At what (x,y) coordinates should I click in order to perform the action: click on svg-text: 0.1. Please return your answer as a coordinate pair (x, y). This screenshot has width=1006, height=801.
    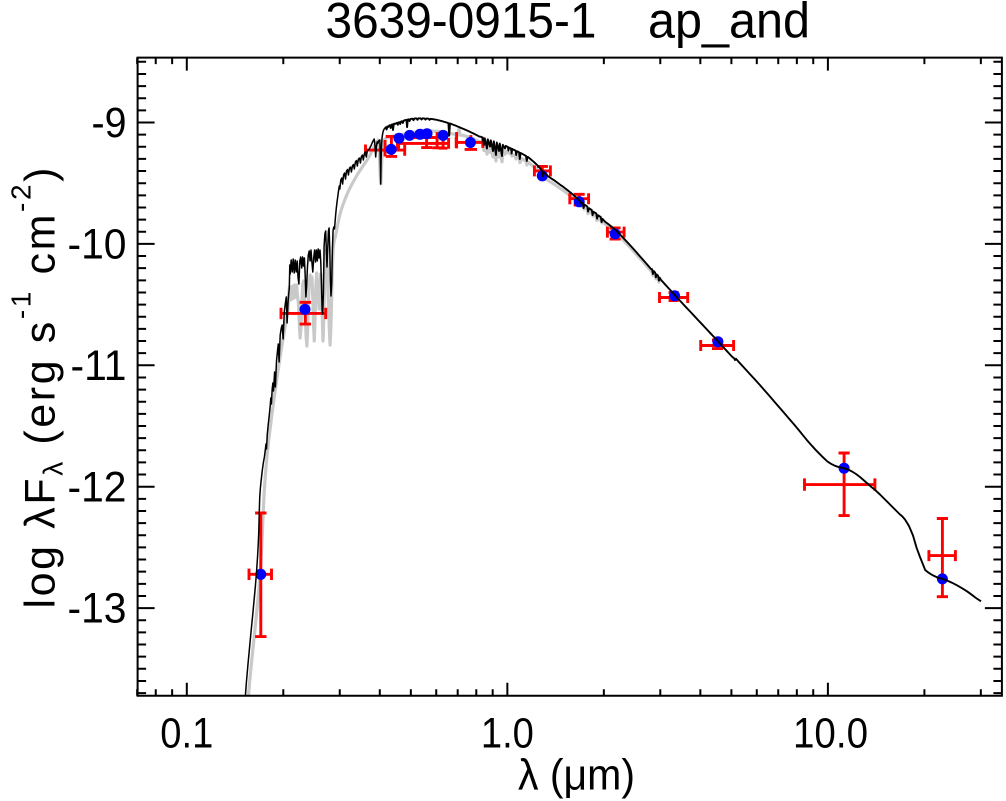
    Looking at the image, I should click on (186, 733).